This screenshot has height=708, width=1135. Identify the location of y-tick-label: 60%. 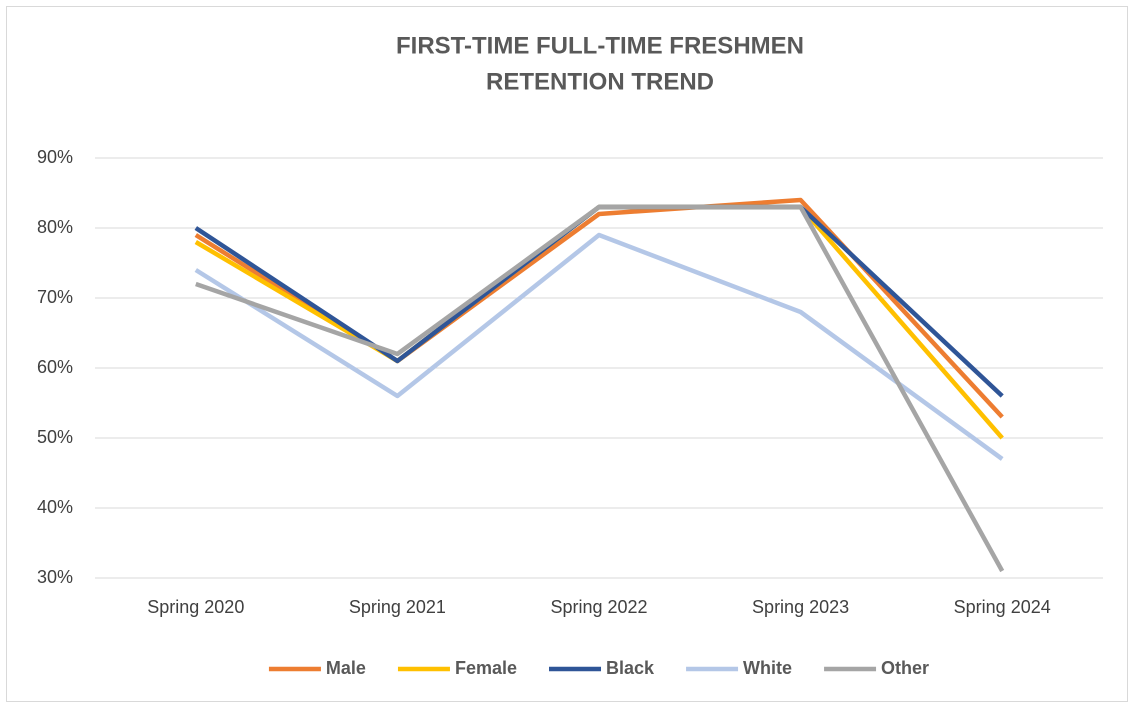
(55, 367).